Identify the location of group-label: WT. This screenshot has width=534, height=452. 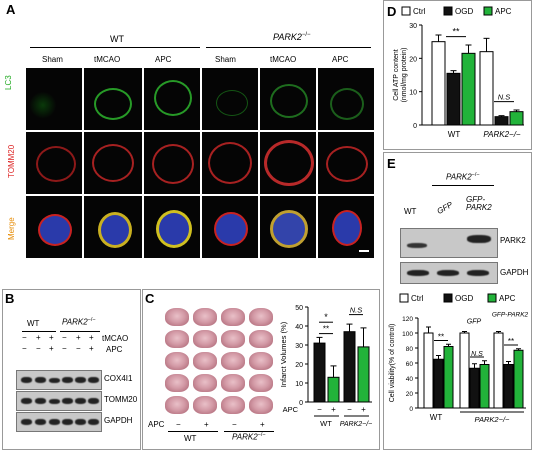
(326, 423).